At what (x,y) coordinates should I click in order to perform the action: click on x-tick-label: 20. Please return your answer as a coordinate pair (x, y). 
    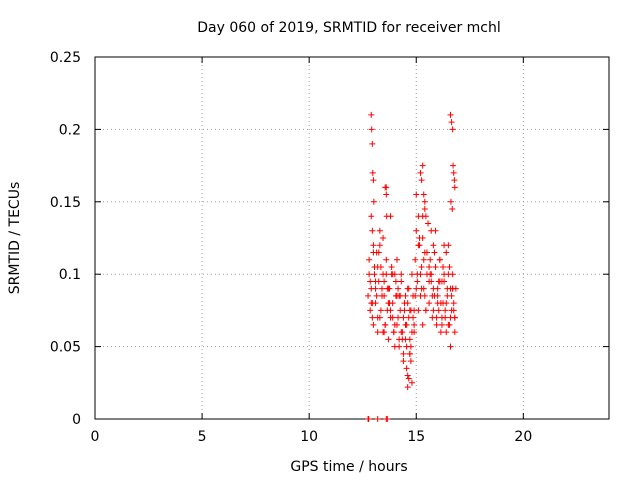
    Looking at the image, I should click on (523, 437).